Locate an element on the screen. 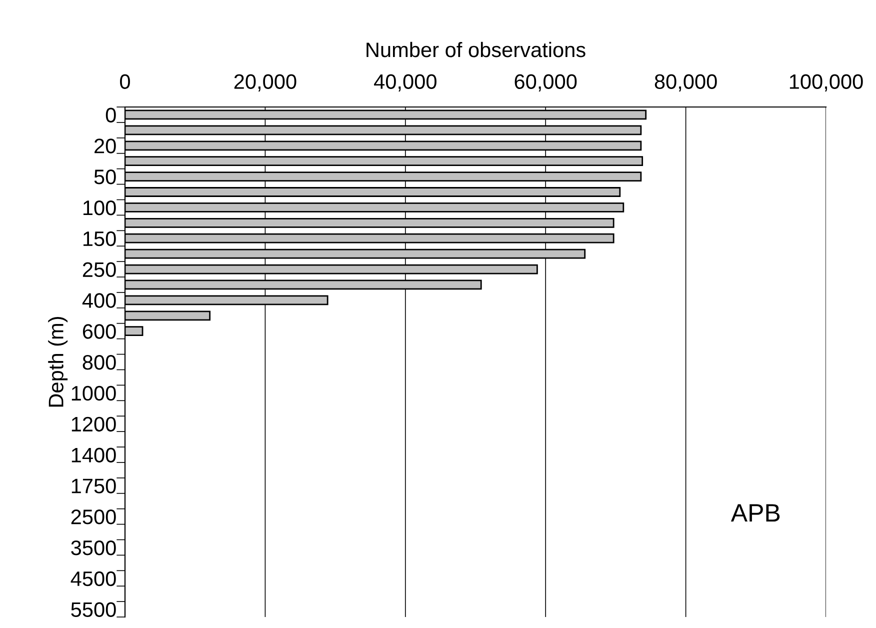 The height and width of the screenshot is (628, 876). y-tick-label: 1200 is located at coordinates (94, 424).